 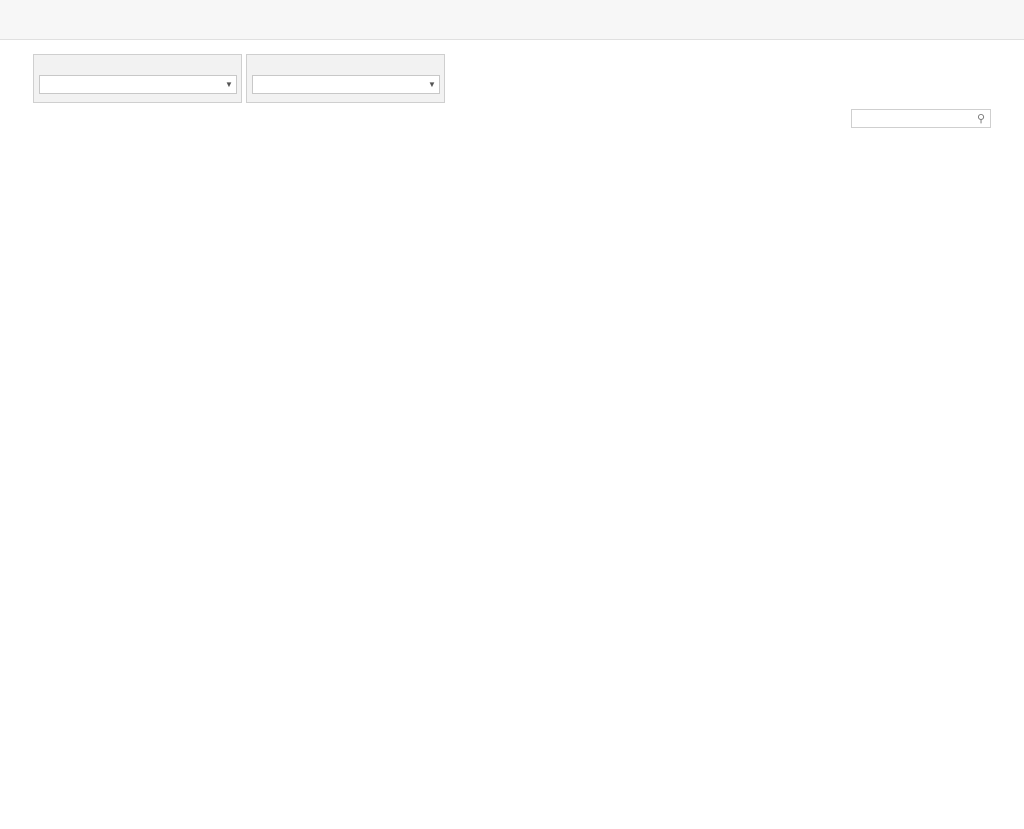 I want to click on search-icon: ⚲, so click(x=981, y=119).